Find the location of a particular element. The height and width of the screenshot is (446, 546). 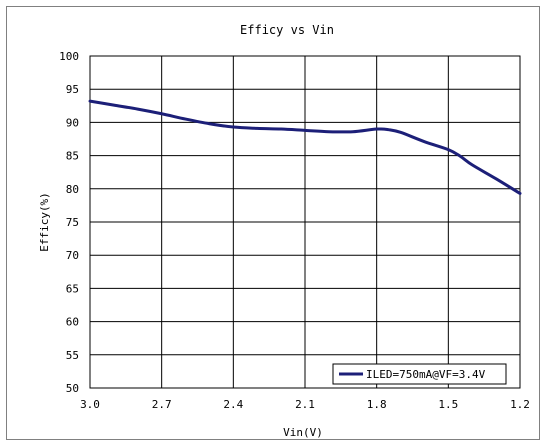

y-tick-label: 55 is located at coordinates (72, 355).